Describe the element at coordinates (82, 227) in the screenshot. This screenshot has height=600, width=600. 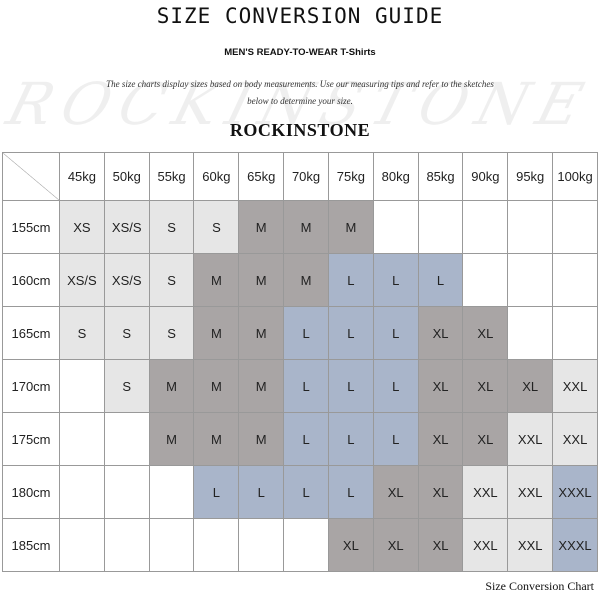
I see `size-cell: XS` at that location.